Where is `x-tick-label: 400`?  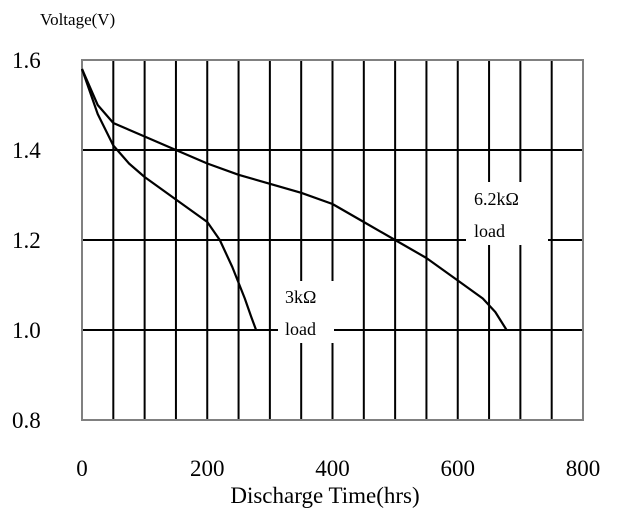
x-tick-label: 400 is located at coordinates (332, 468).